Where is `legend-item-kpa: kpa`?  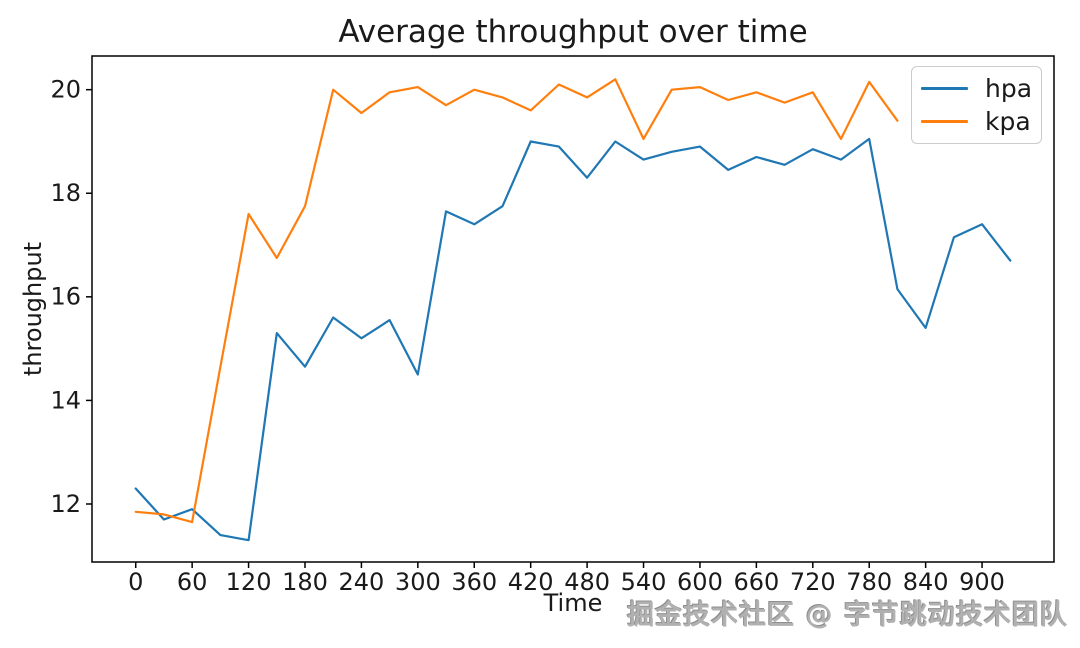
legend-item-kpa: kpa is located at coordinates (976, 121).